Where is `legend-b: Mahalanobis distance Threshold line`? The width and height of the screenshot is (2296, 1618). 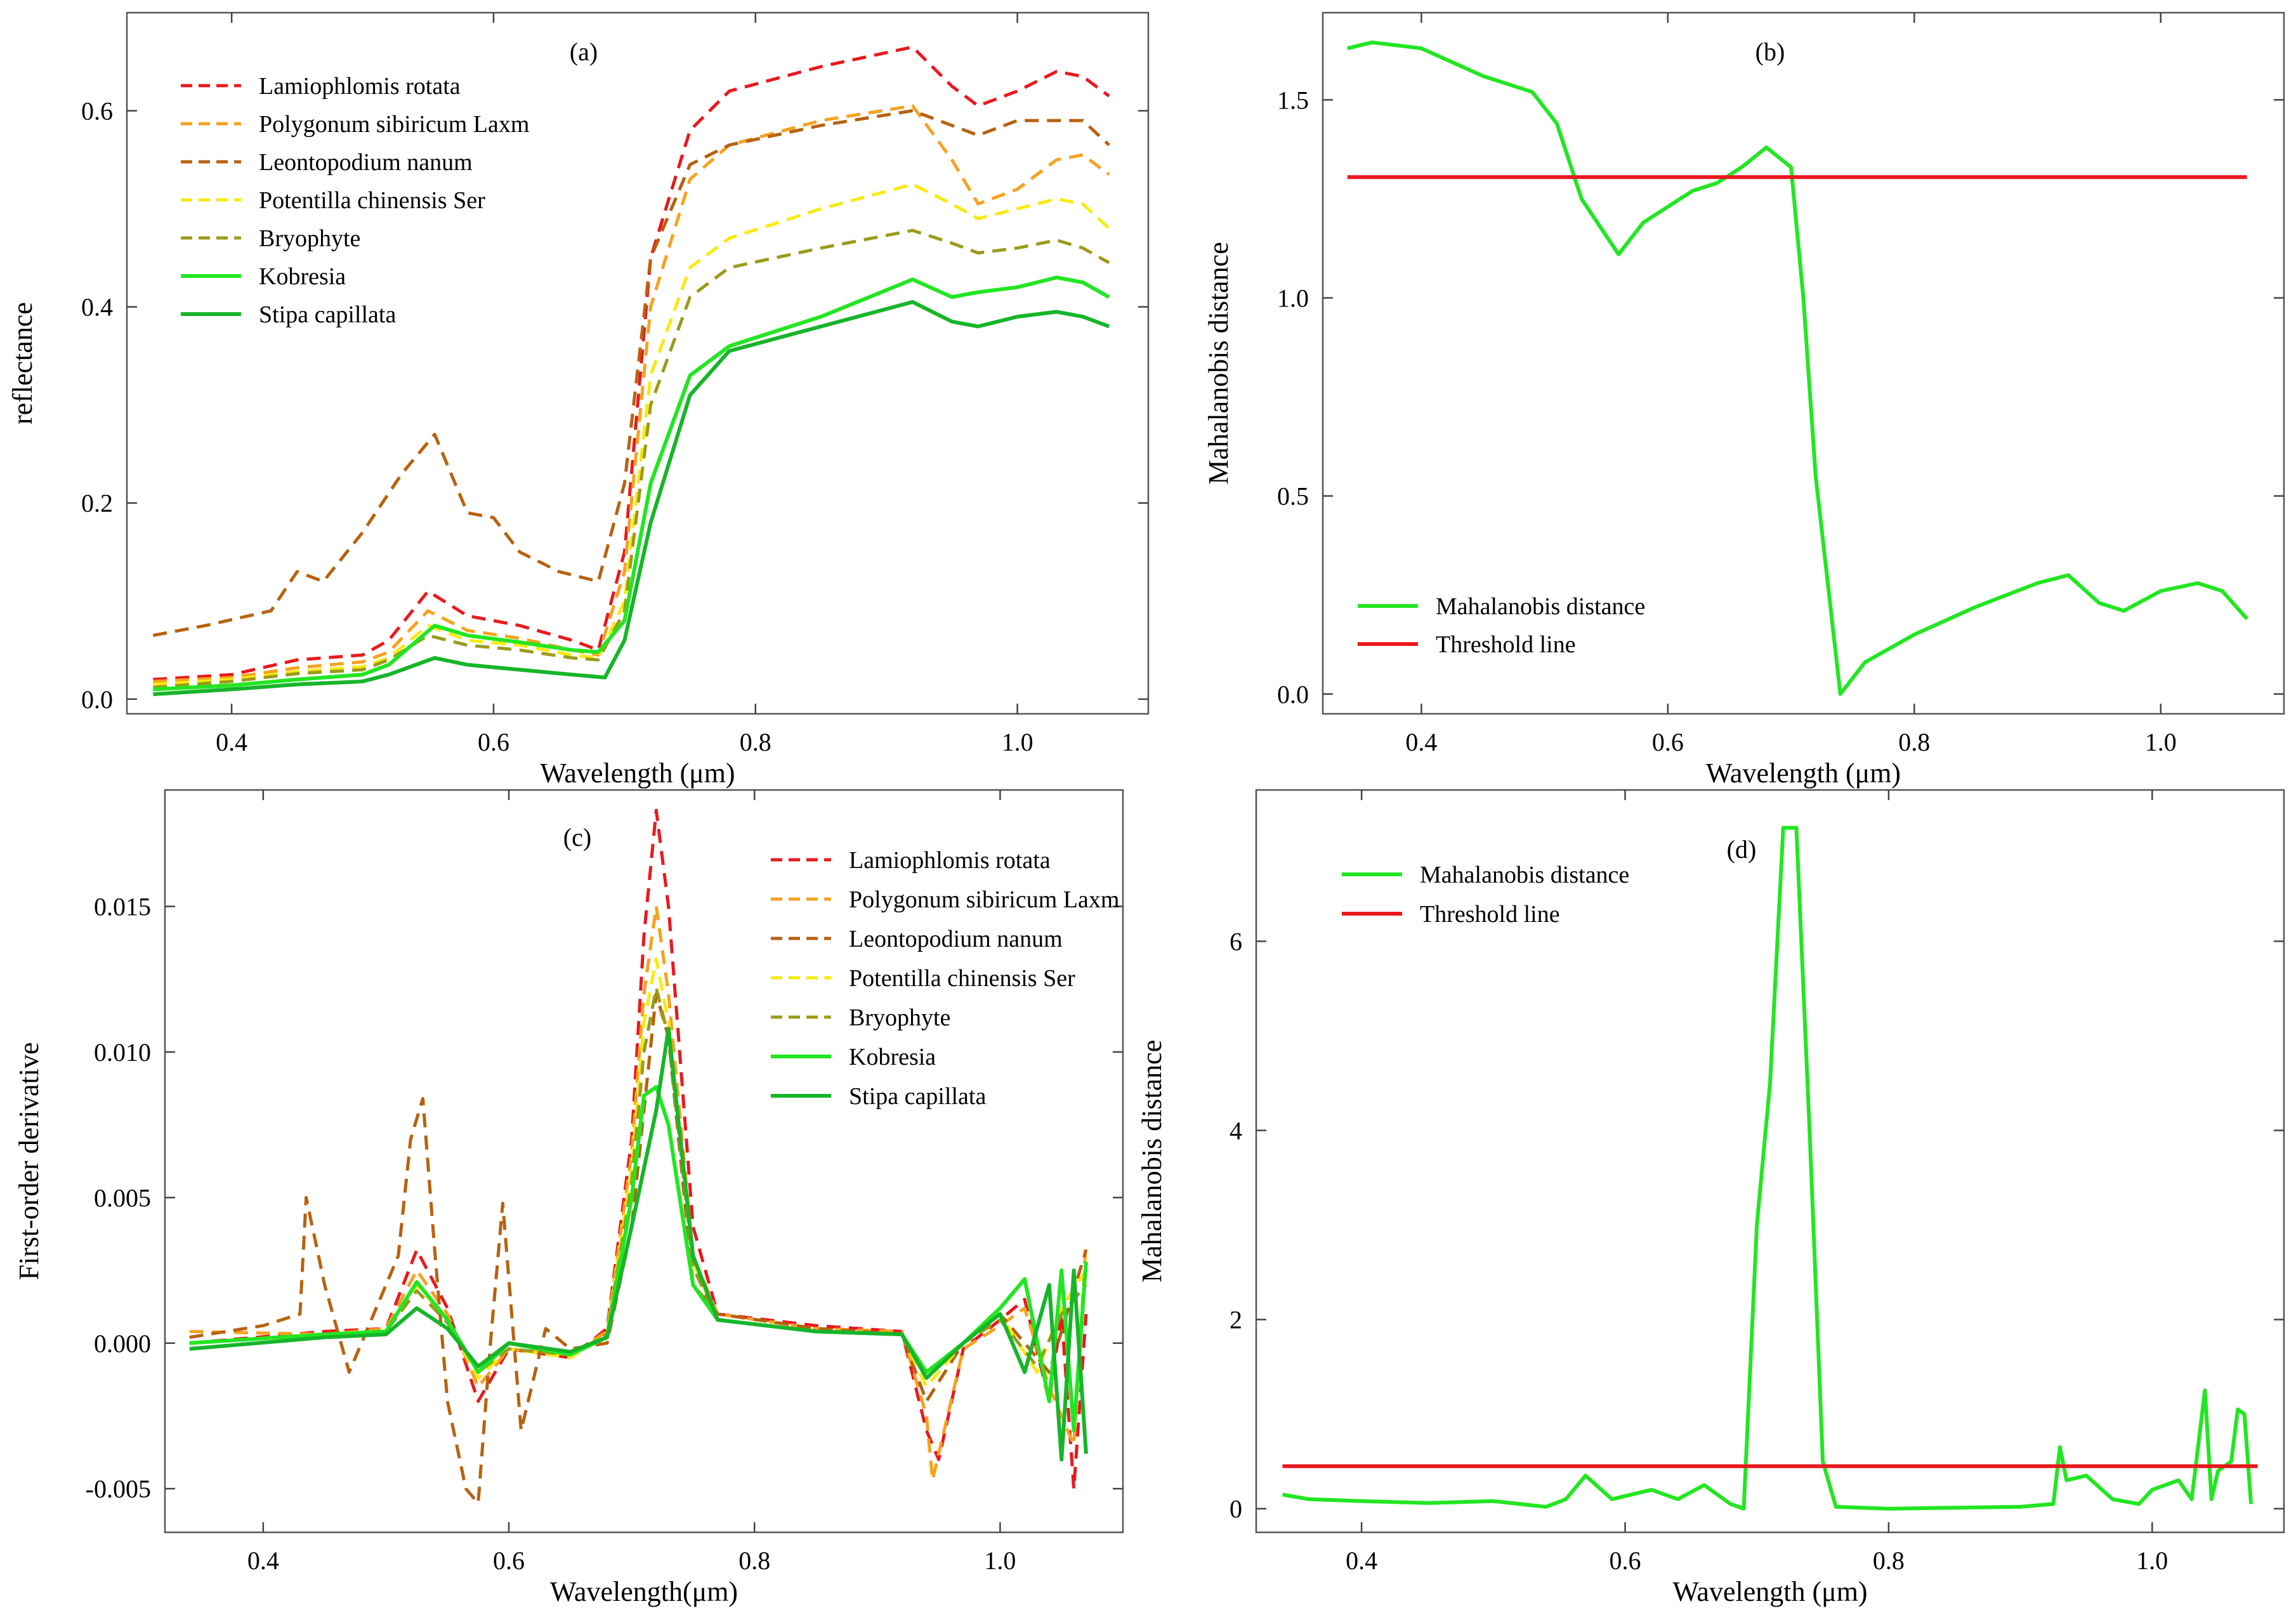
legend-b: Mahalanobis distance Threshold line is located at coordinates (1501, 625).